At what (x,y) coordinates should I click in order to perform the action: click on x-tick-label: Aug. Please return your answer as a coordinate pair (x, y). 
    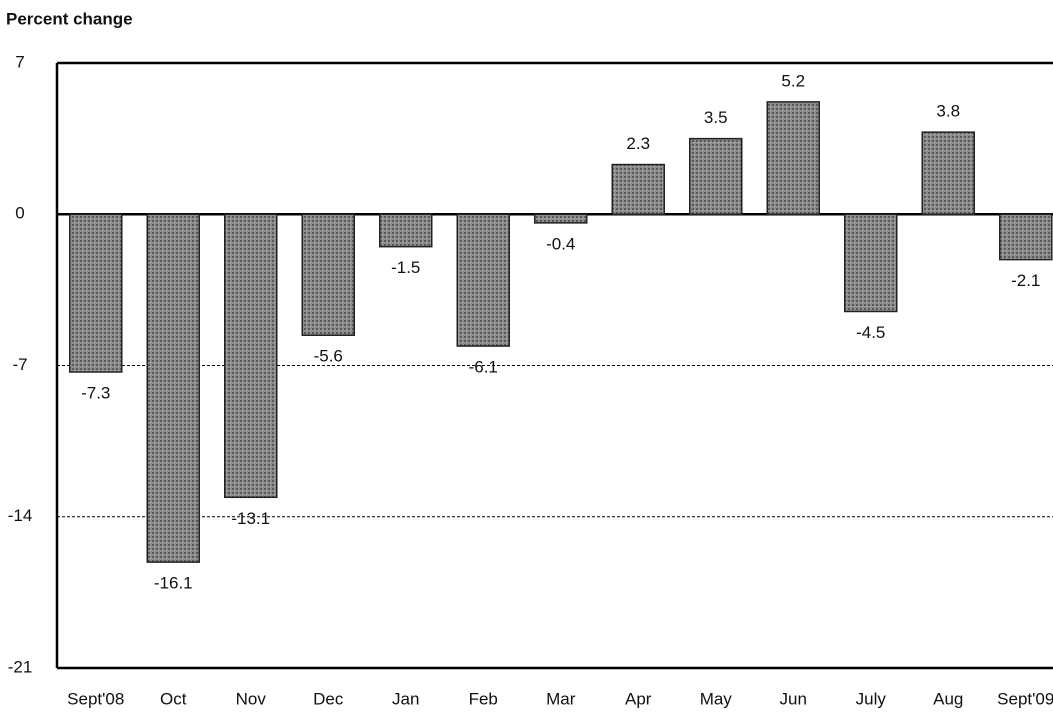
    Looking at the image, I should click on (948, 698).